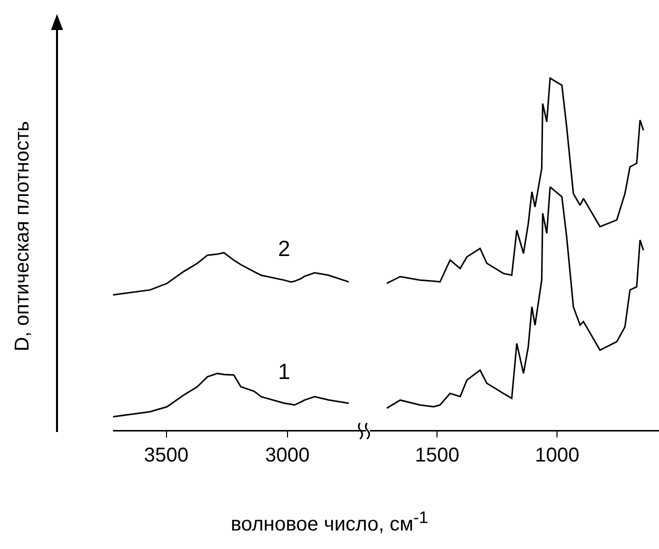  Describe the element at coordinates (557, 455) in the screenshot. I see `x-tick-label: 1000` at that location.